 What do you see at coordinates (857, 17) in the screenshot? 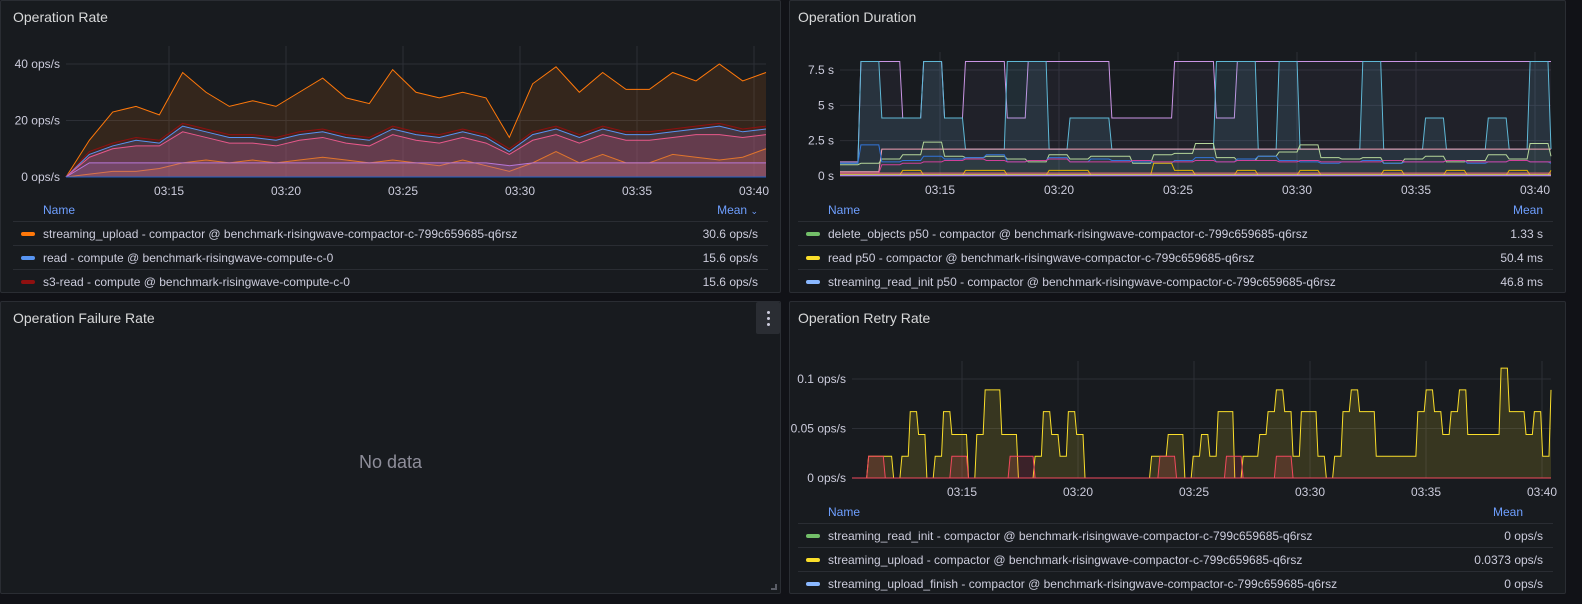
I see `panel-title: Operation Duration` at bounding box center [857, 17].